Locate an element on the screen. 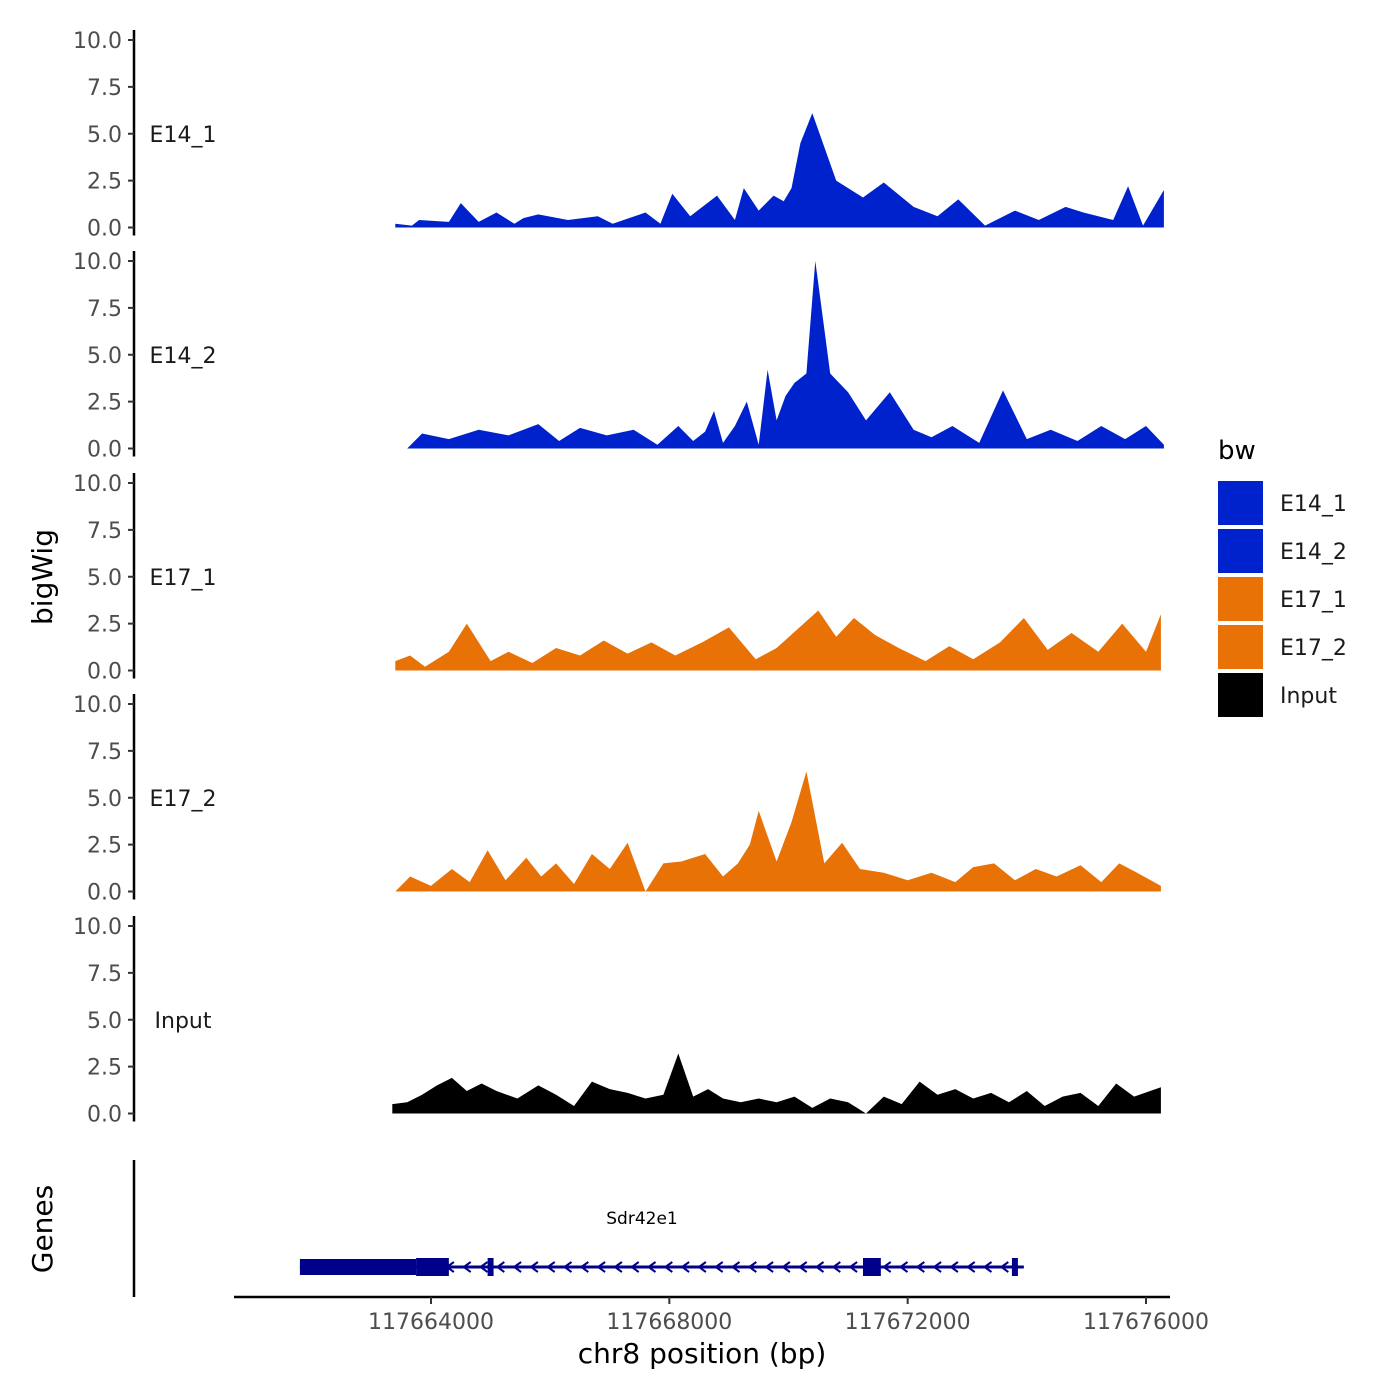  legend-label-Input: Input is located at coordinates (1308, 696).